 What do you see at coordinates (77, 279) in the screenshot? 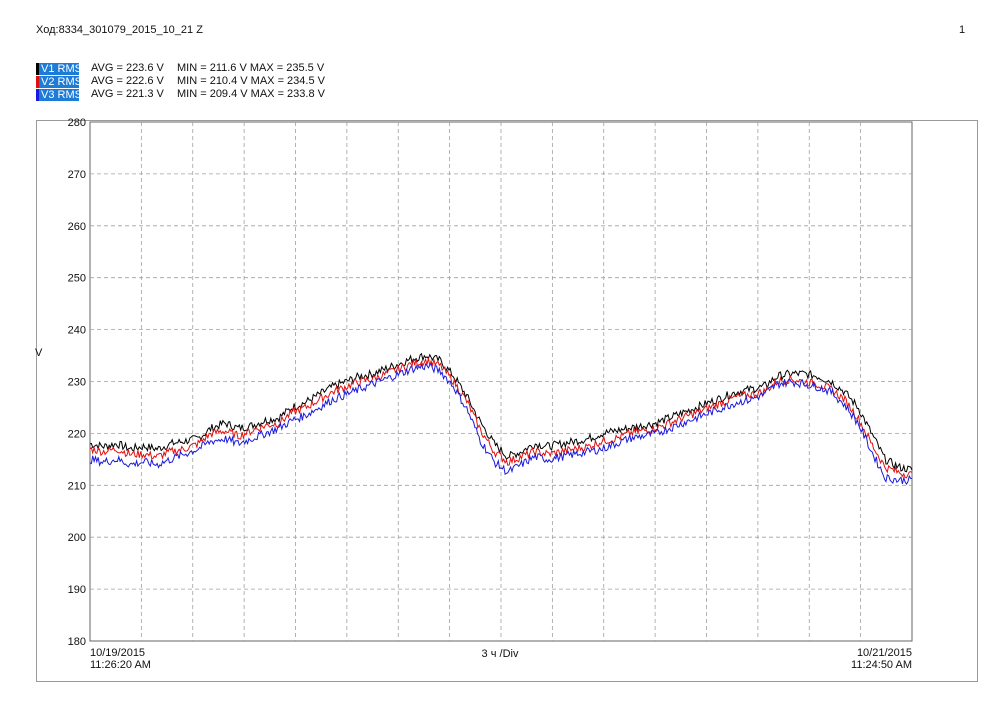
I see `y-tick-label: 250` at bounding box center [77, 279].